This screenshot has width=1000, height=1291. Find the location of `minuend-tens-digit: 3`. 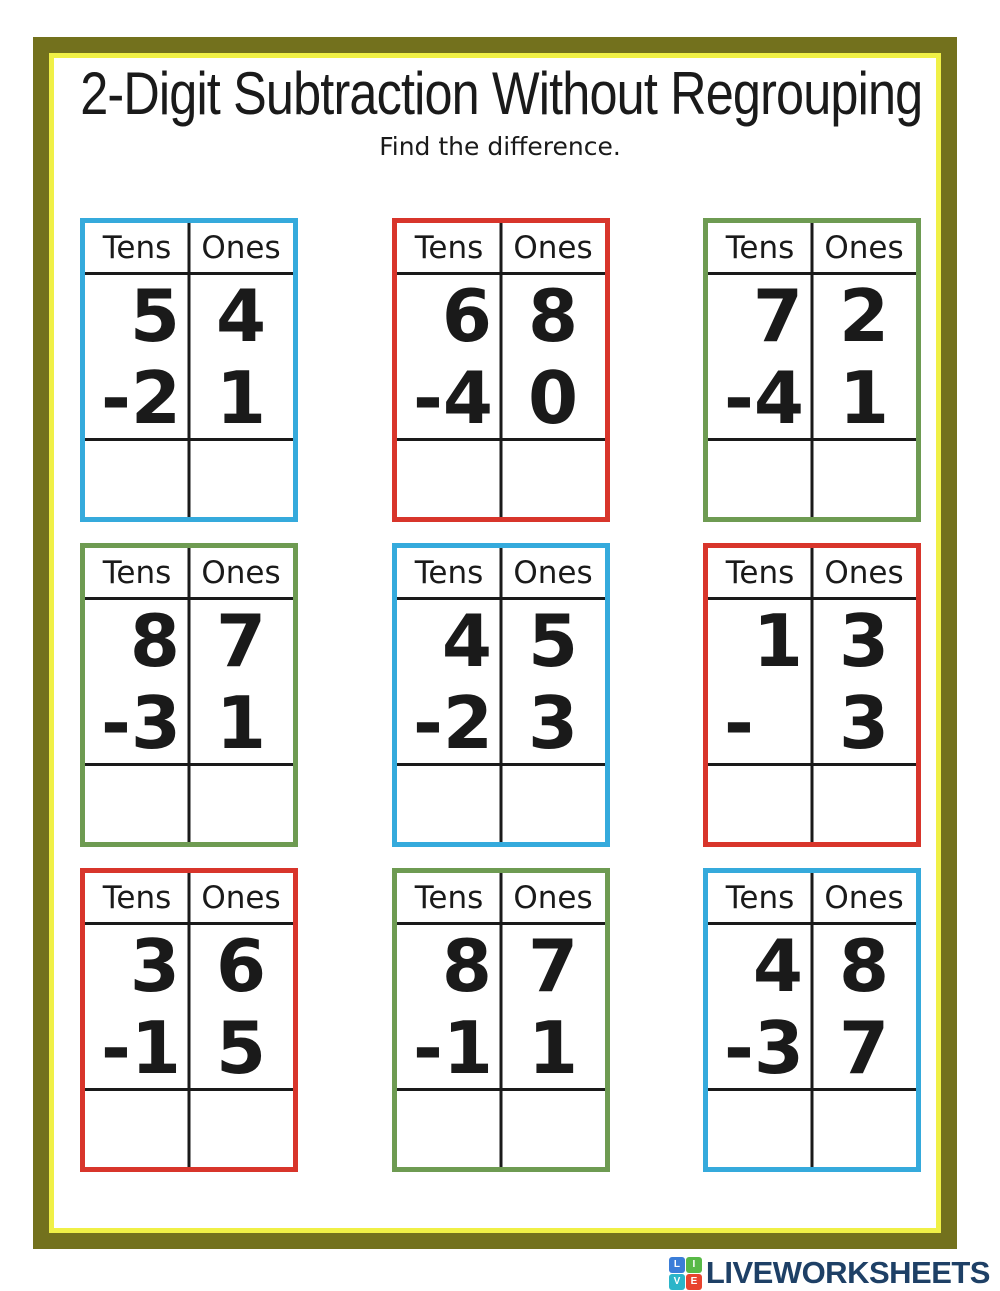

minuend-tens-digit: 3 is located at coordinates (154, 966).